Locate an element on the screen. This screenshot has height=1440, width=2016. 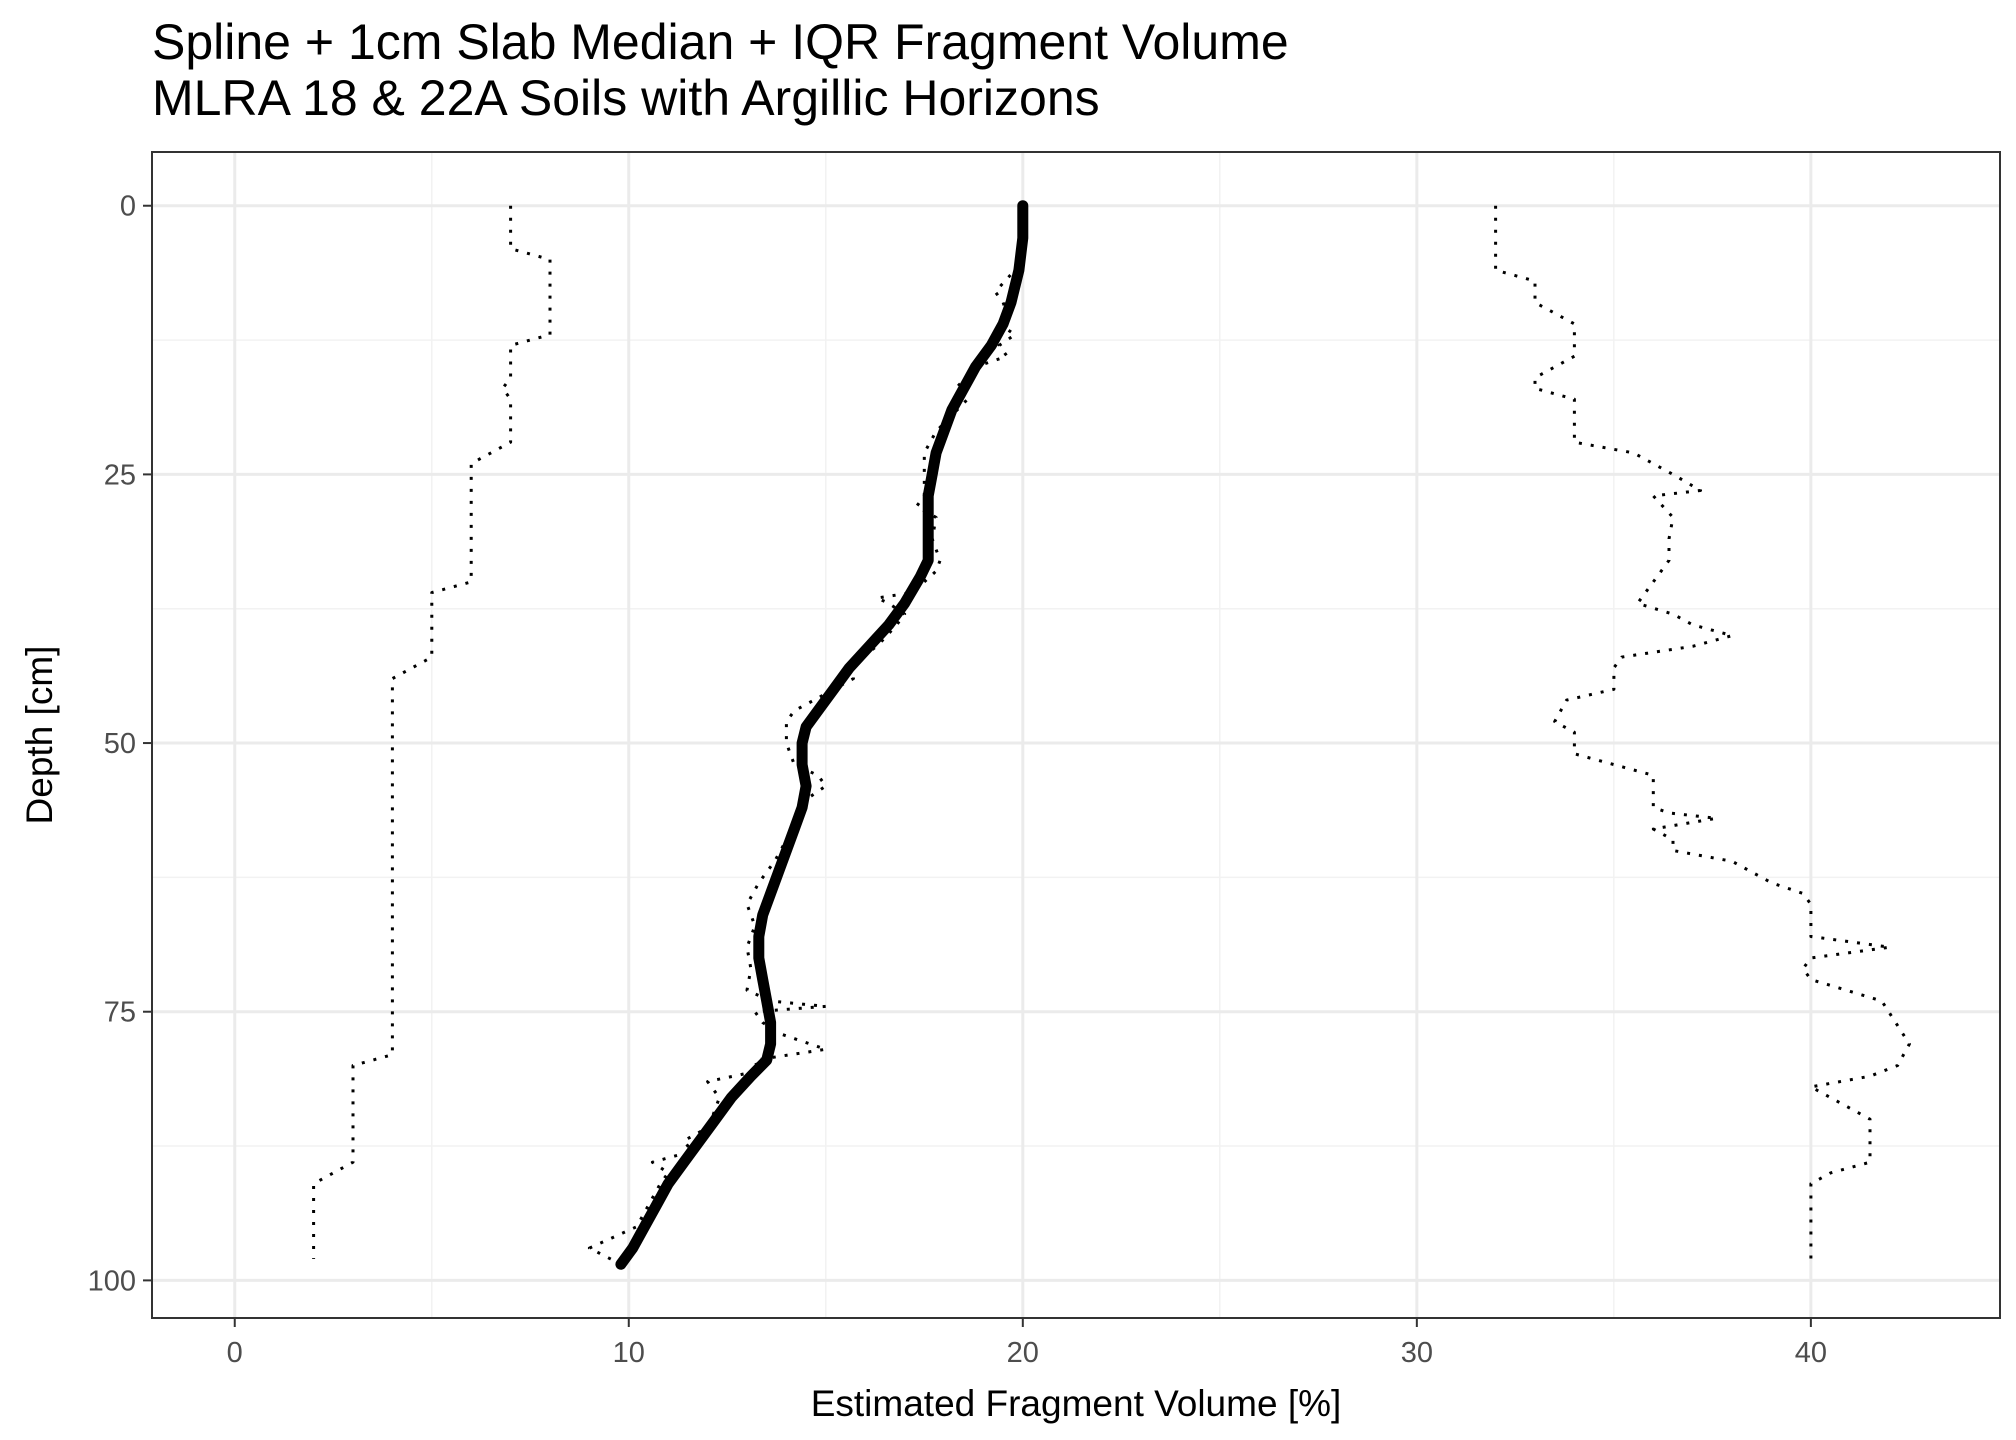
x-tick-label: 20 is located at coordinates (1023, 1353).